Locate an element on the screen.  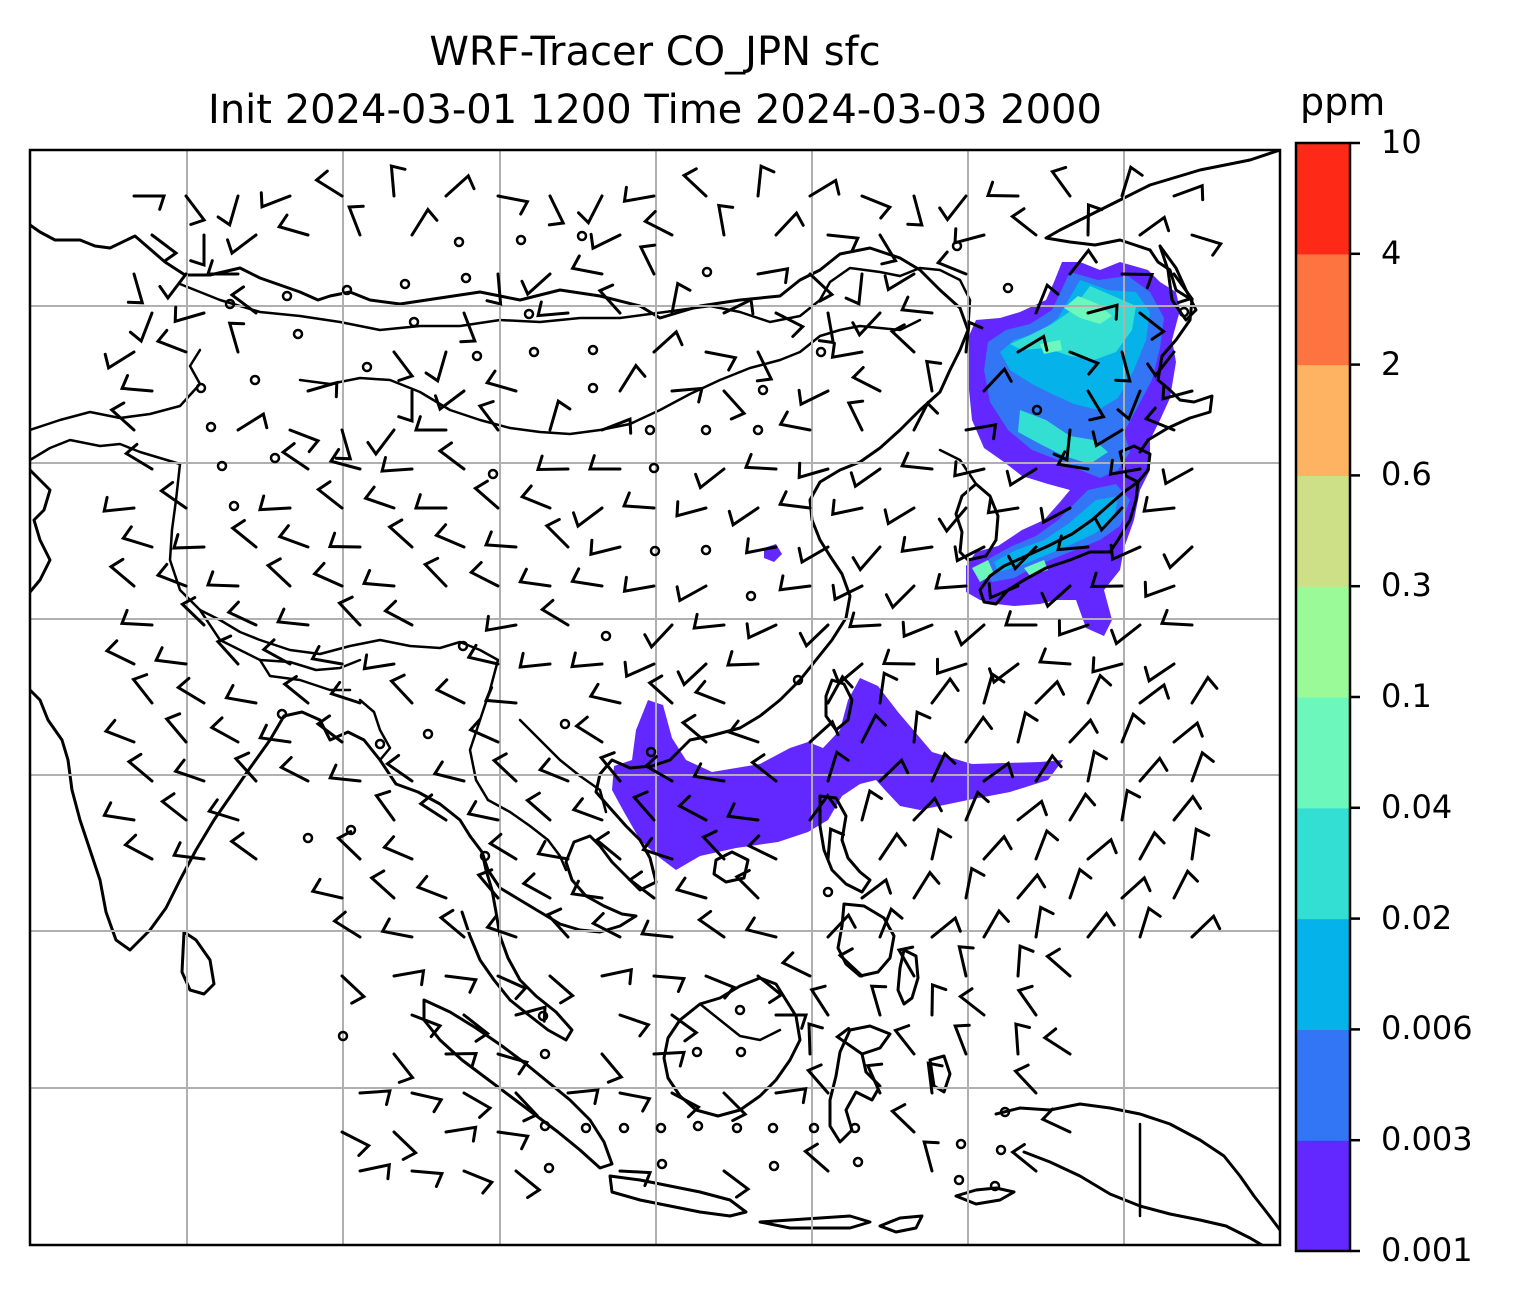
colorbar-tick-label: 0.001 is located at coordinates (1427, 1250).